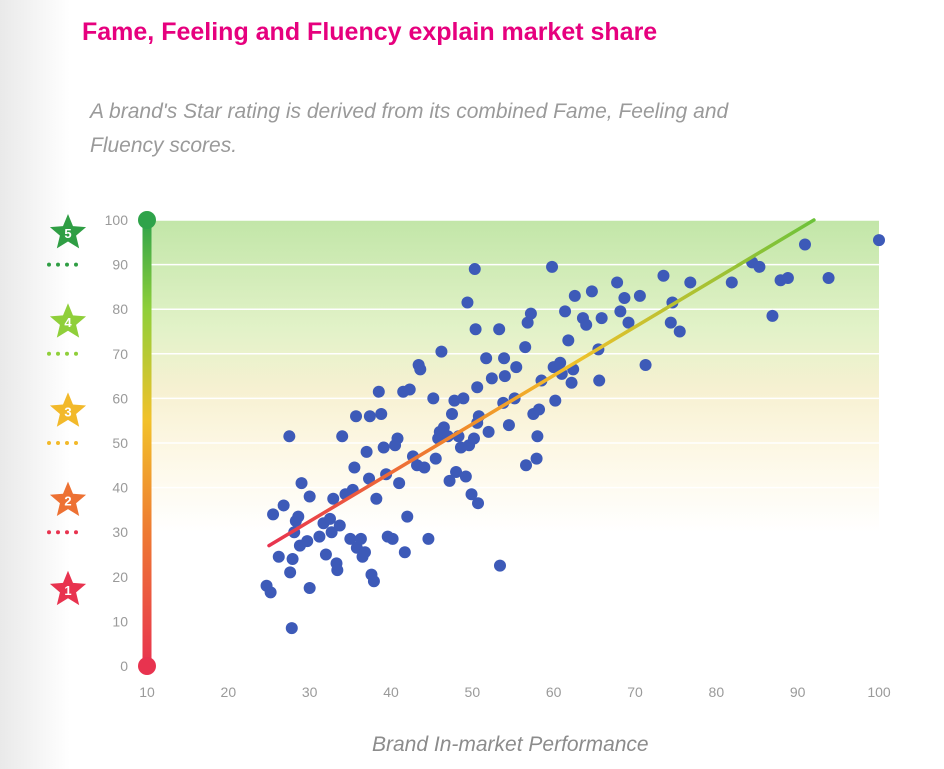 This screenshot has width=944, height=769. I want to click on y-axis-ticks: 0 10 20 30 40 50 60 70 80 90 100, so click(117, 443).